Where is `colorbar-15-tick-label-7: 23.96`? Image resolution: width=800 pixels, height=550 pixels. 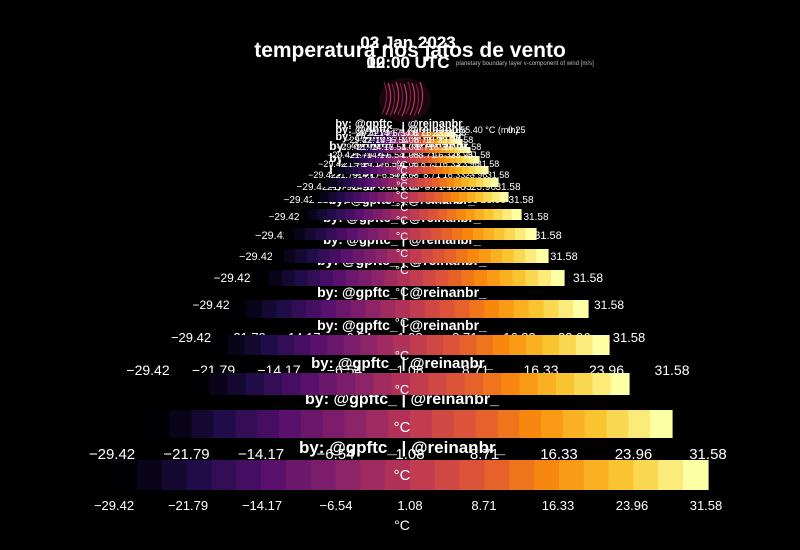
colorbar-15-tick-label-7: 23.96 is located at coordinates (444, 133).